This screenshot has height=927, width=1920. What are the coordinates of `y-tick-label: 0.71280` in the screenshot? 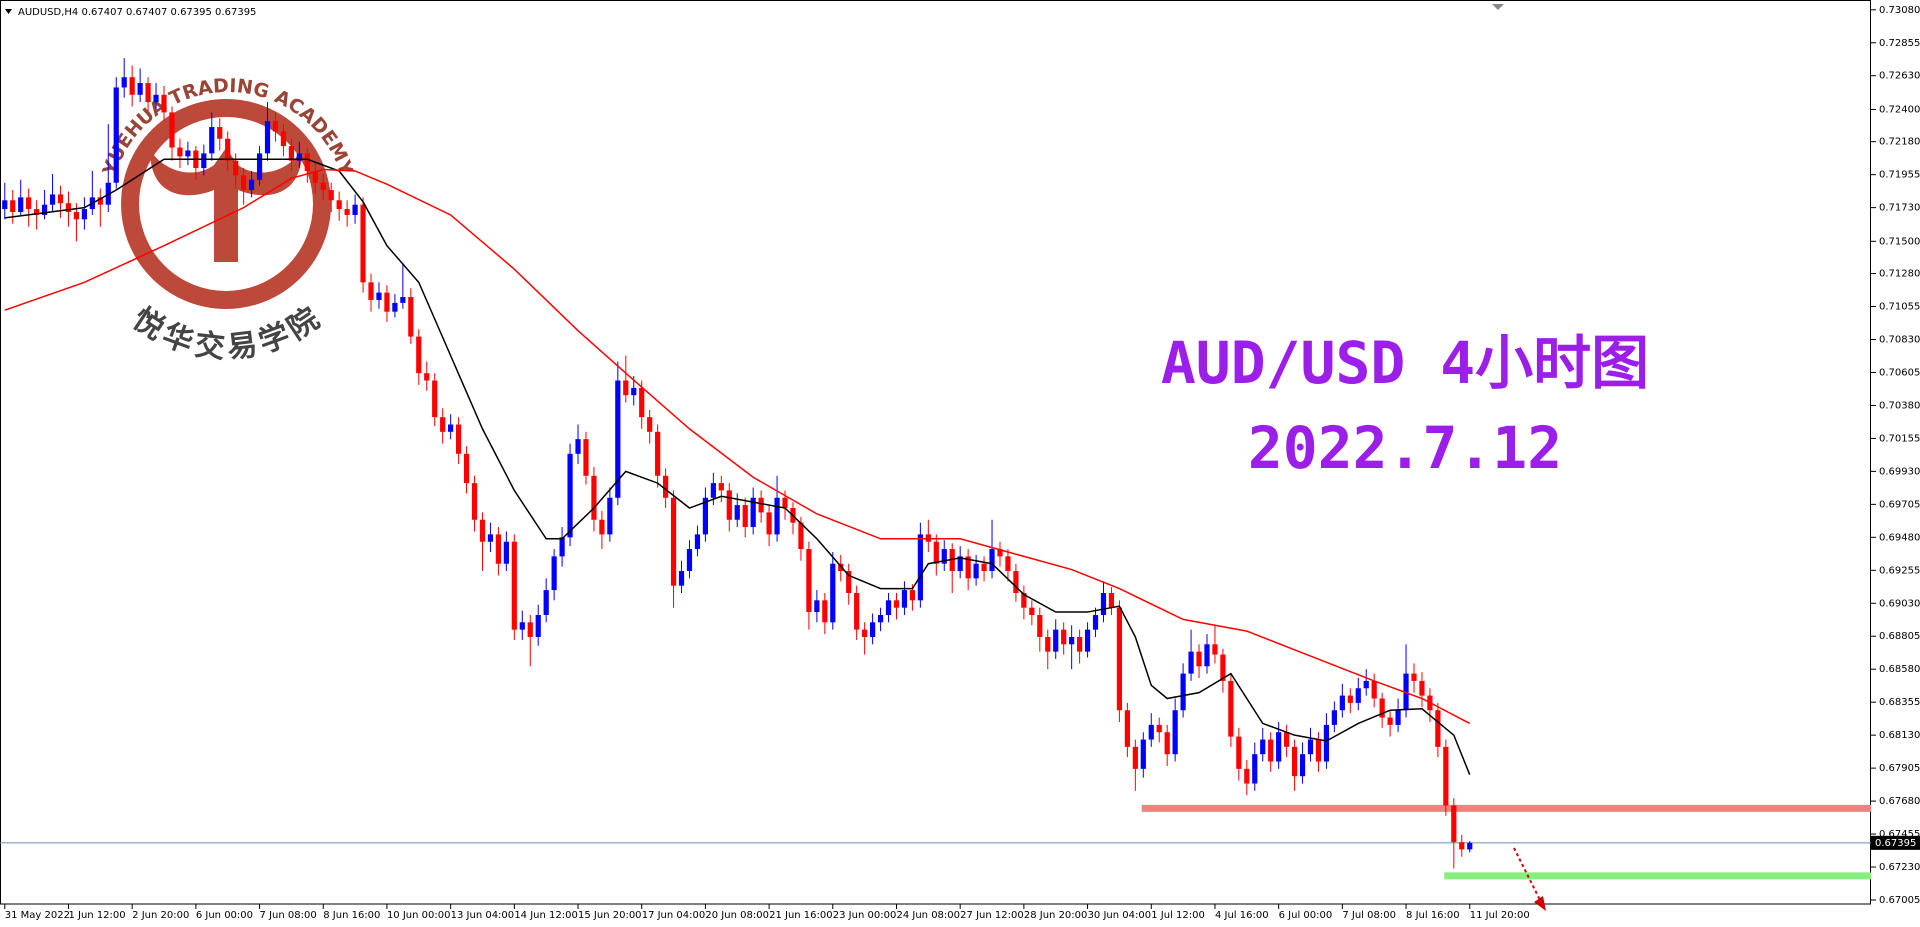 It's located at (1899, 274).